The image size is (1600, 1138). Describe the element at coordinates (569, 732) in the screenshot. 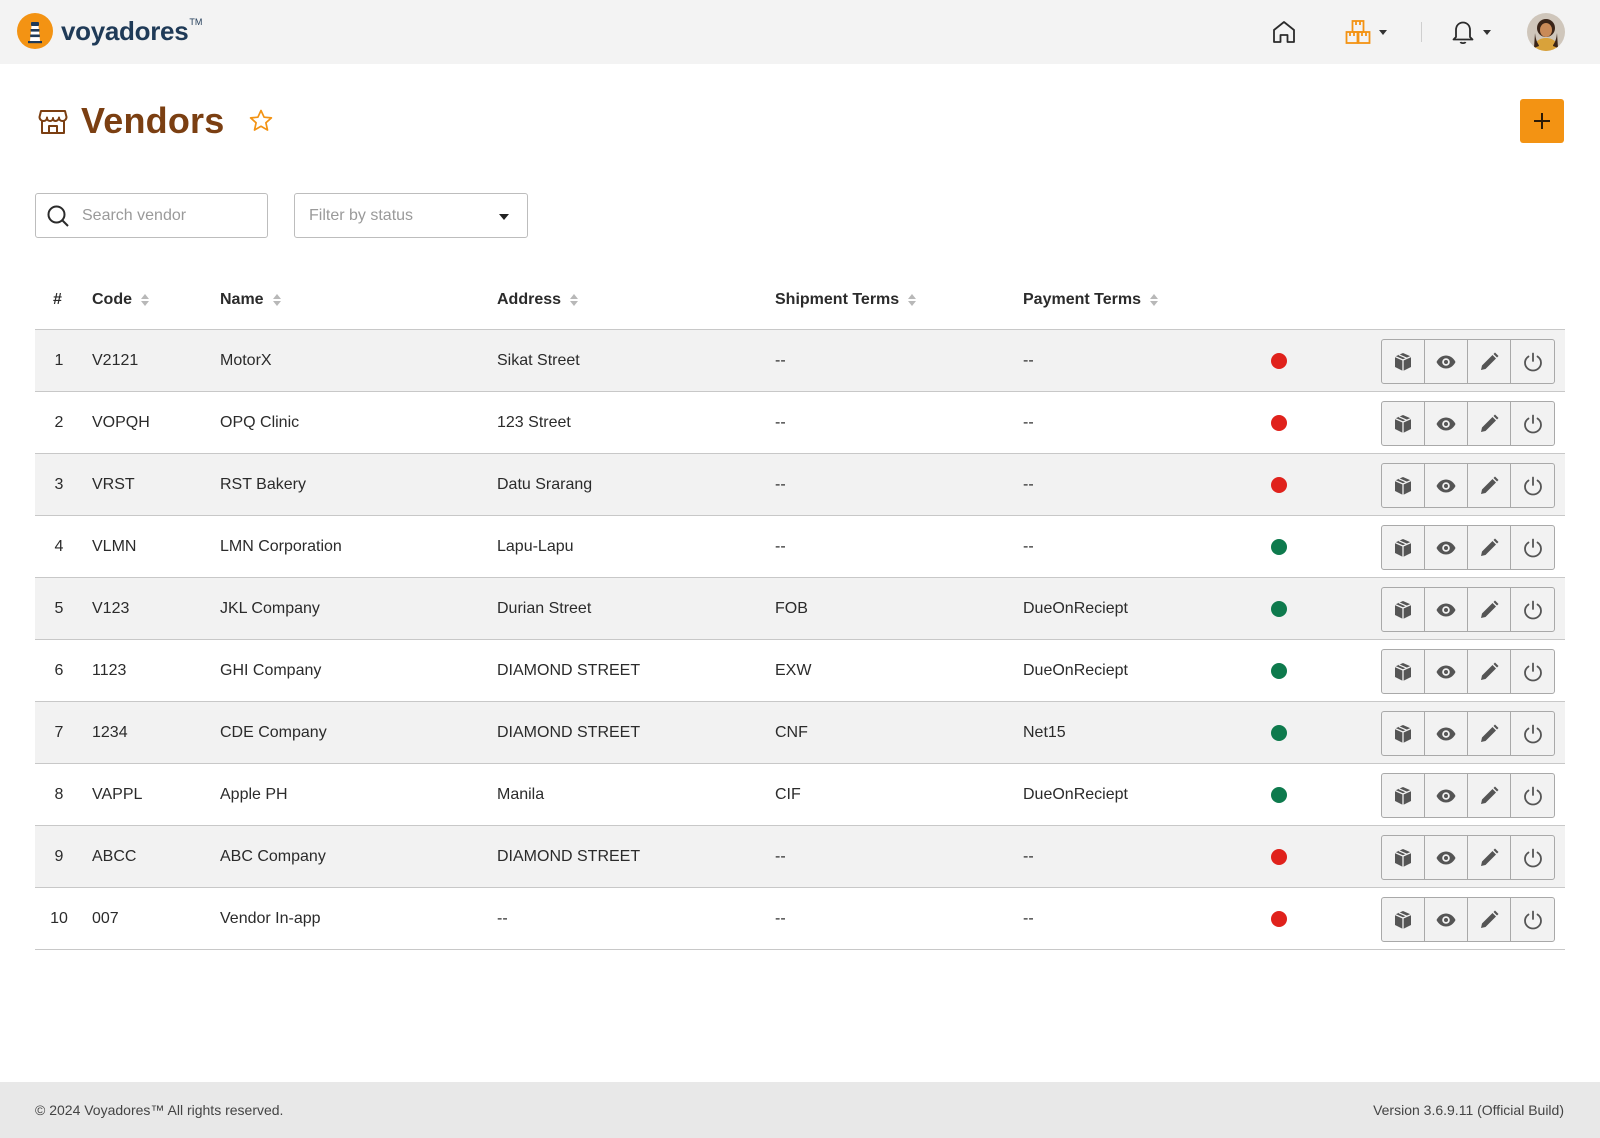

I see `vendor-address: DIAMOND STREET` at that location.